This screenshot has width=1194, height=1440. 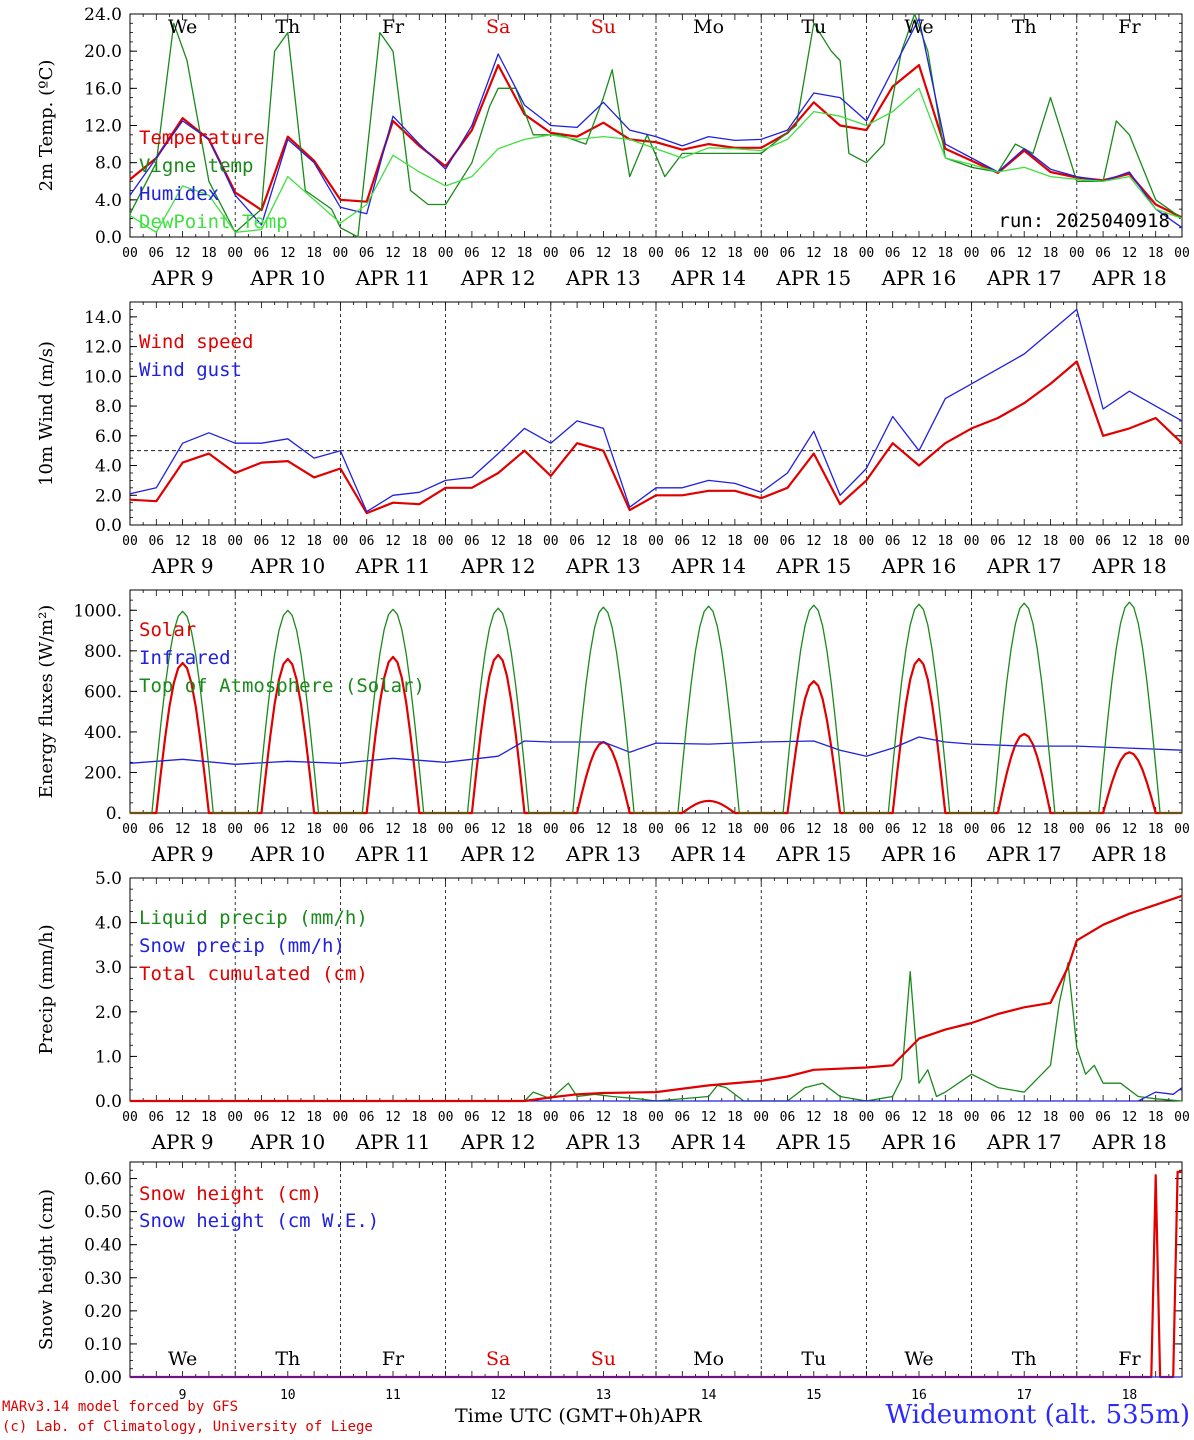 What do you see at coordinates (919, 1395) in the screenshot?
I see `day-number: 16` at bounding box center [919, 1395].